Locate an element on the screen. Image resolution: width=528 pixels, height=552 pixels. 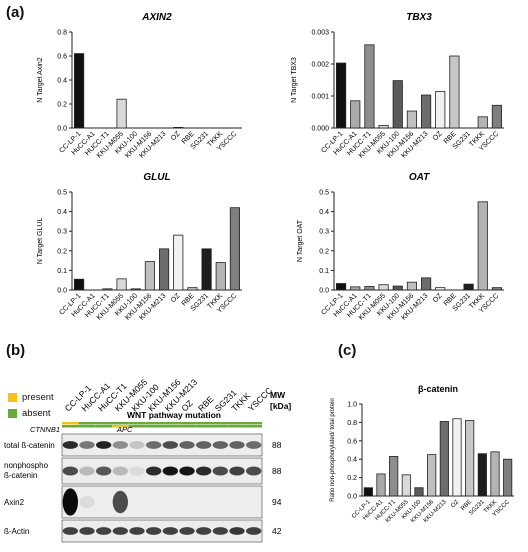
mw-unit: [kDa] is located at coordinates (280, 406).